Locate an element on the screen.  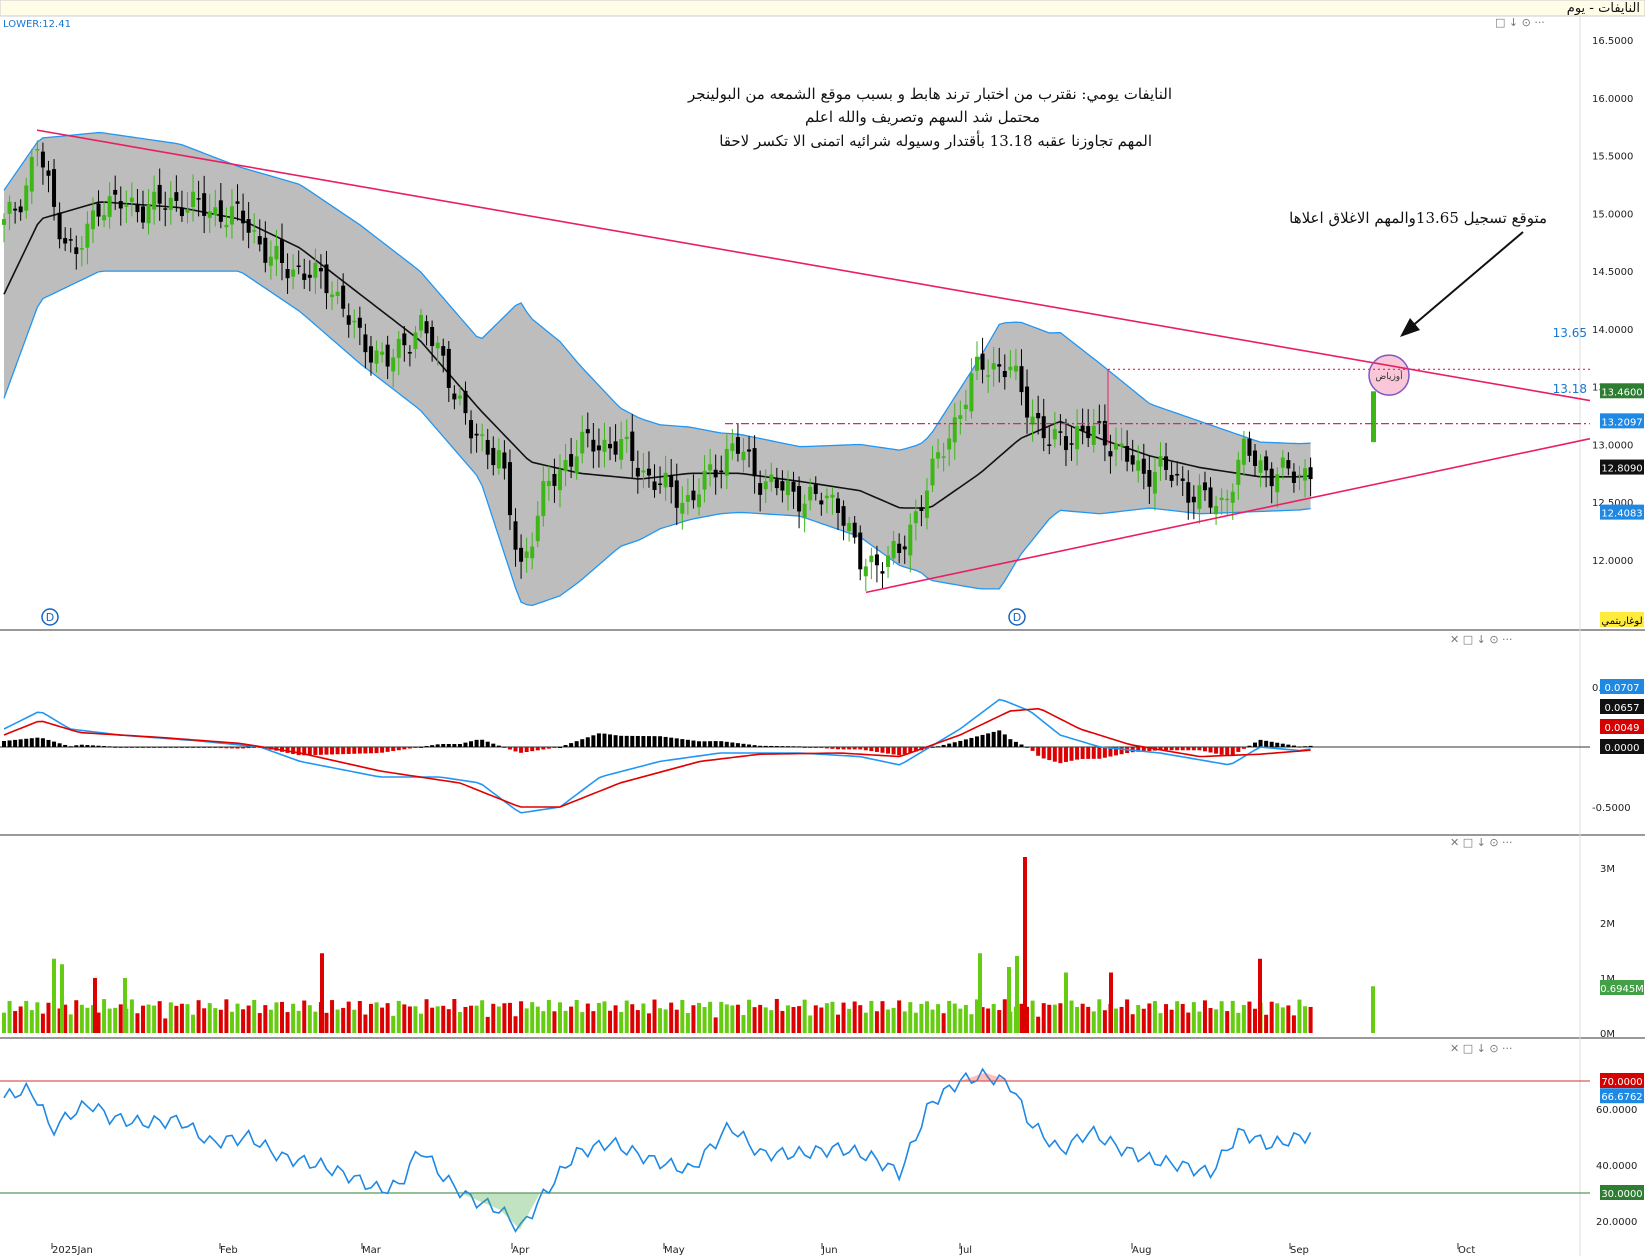
macd-panel-controls: ✕ □ ↓ ⊙ ··· is located at coordinates (1481, 639).